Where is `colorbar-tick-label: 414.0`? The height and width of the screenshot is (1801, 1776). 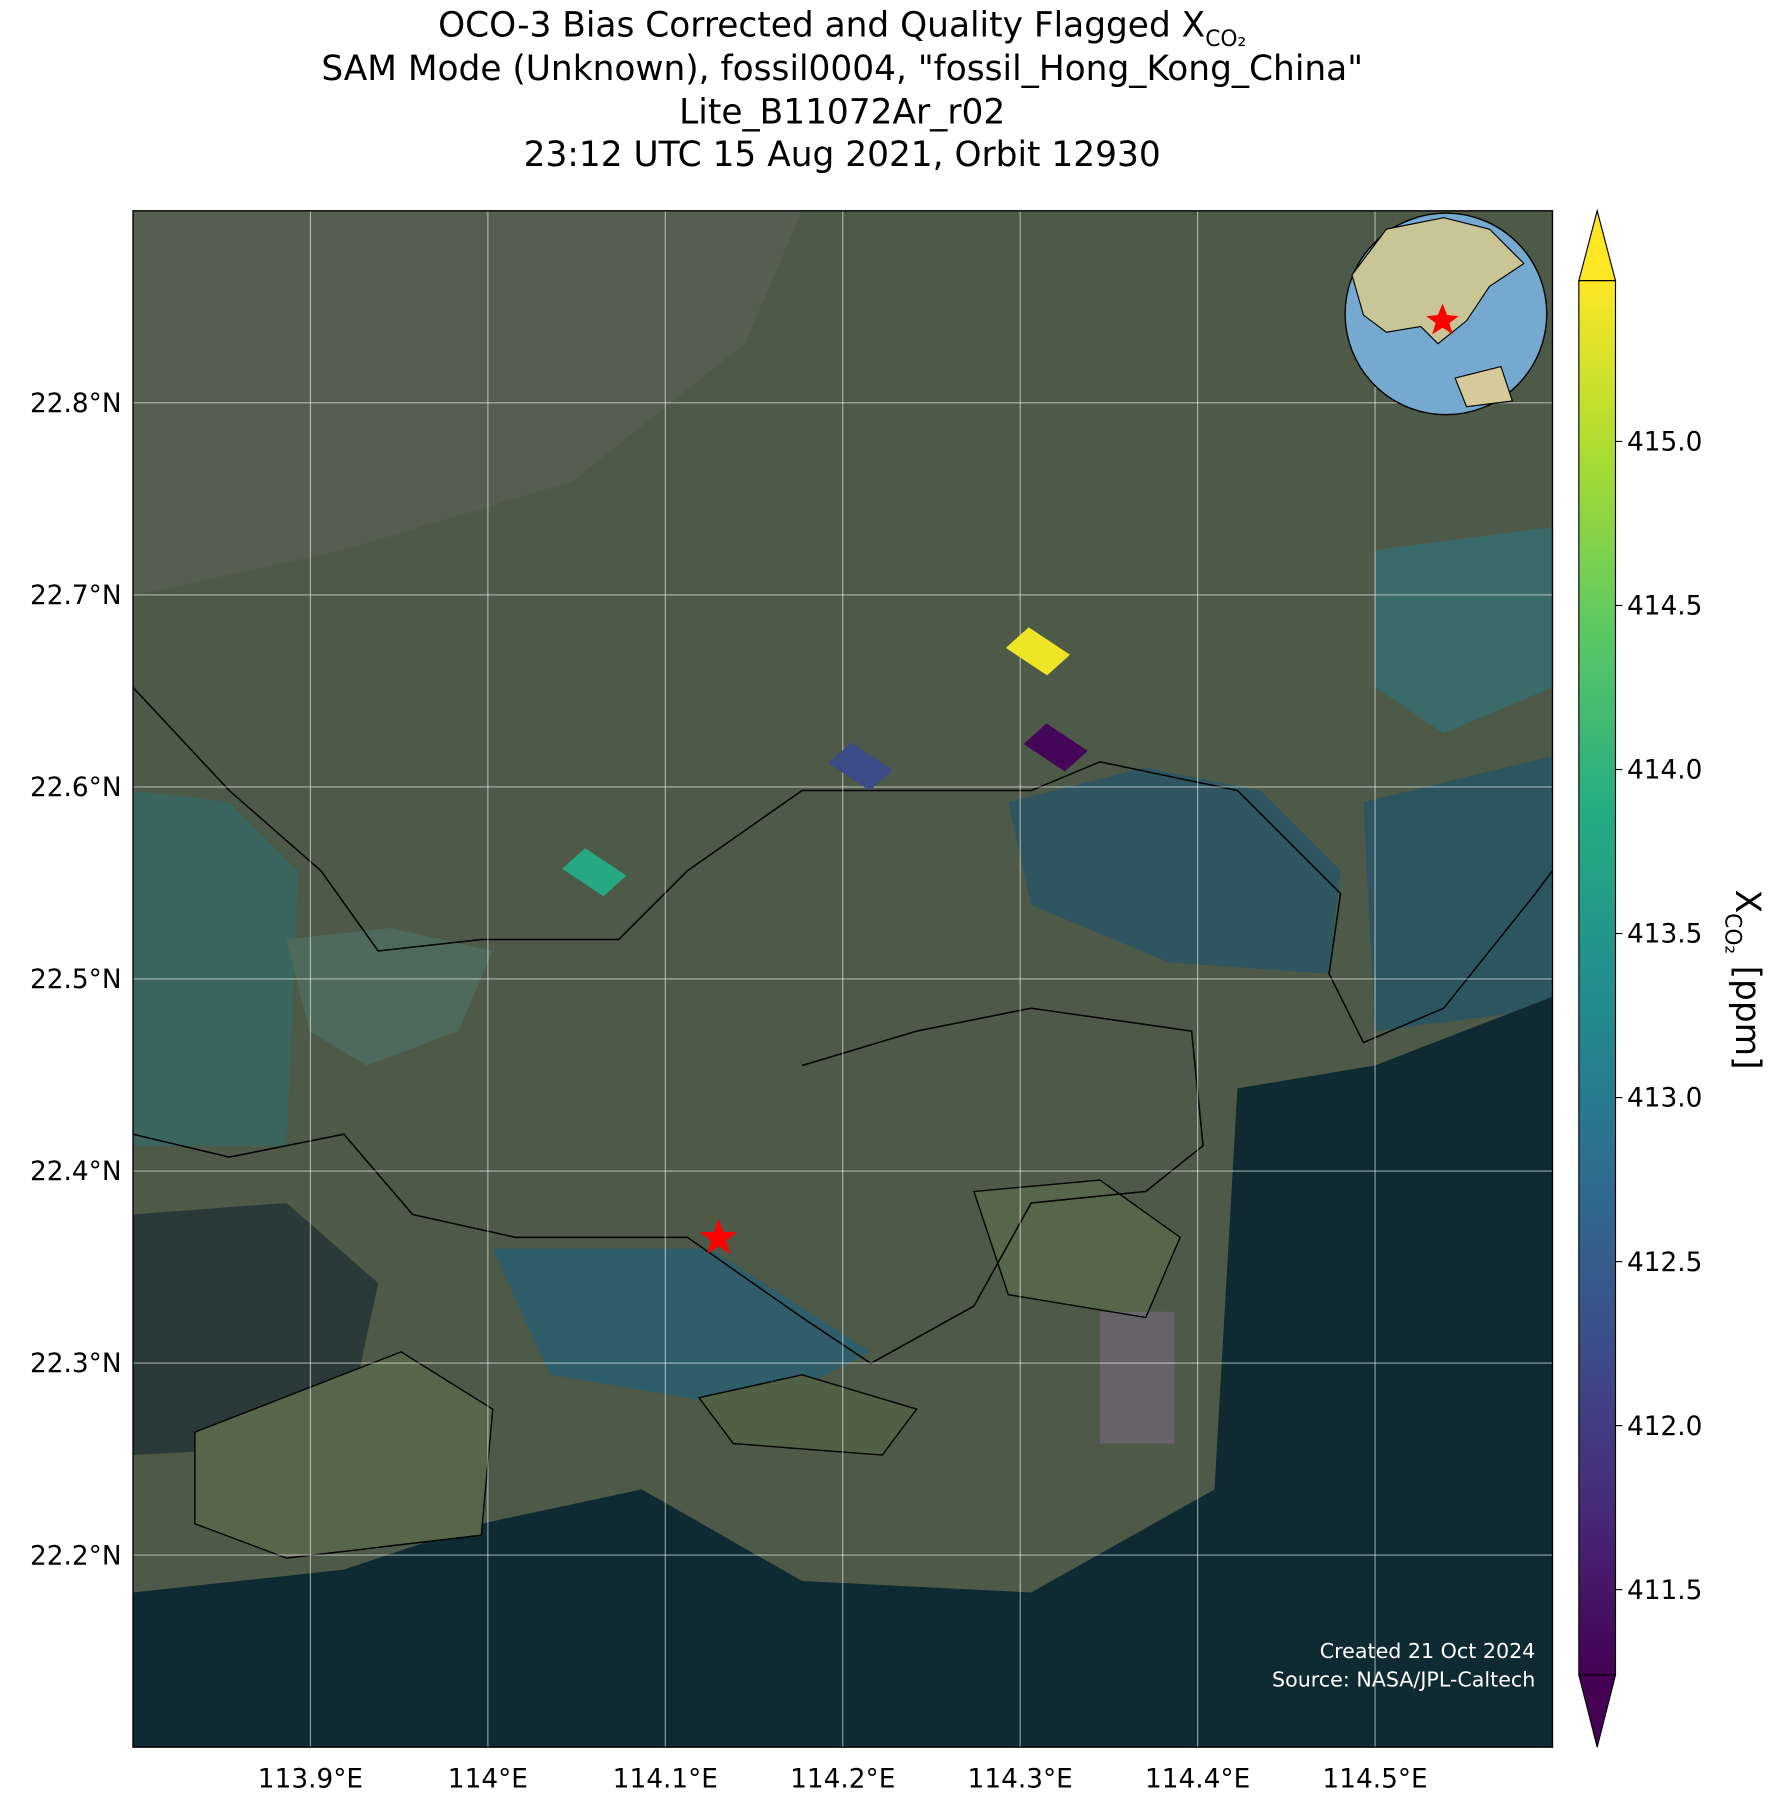
colorbar-tick-label: 414.0 is located at coordinates (1664, 771).